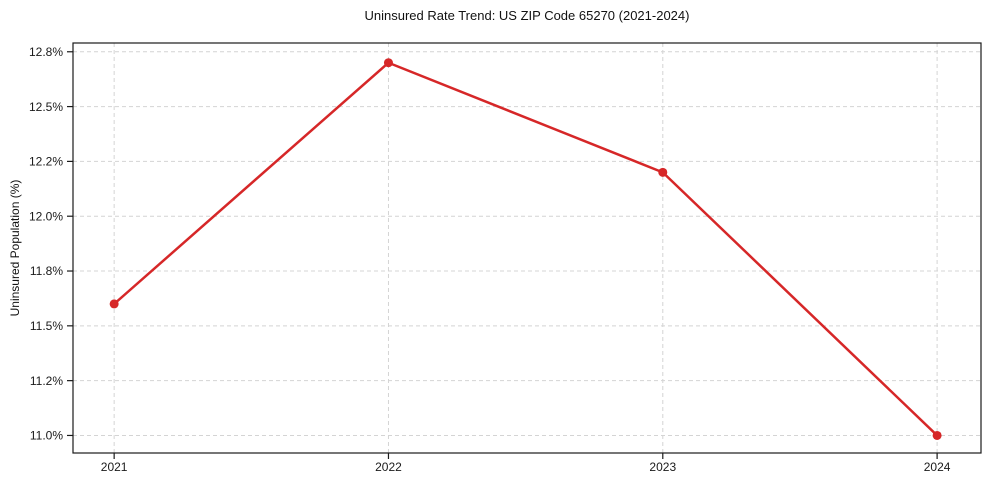 This screenshot has height=490, width=989. I want to click on y-tick-label: 12.2%, so click(46, 162).